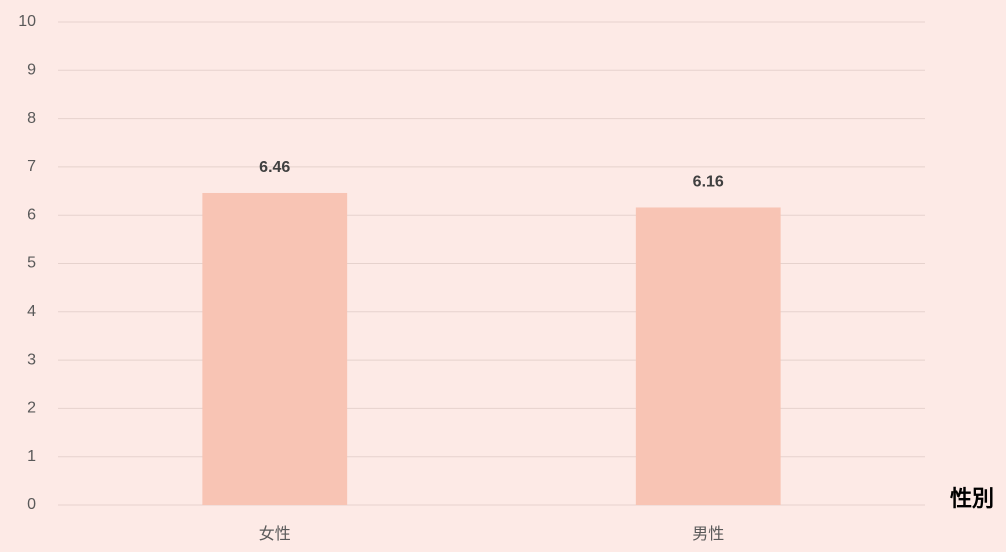 The width and height of the screenshot is (1006, 552). Describe the element at coordinates (31, 214) in the screenshot. I see `y-tick-label: 6` at that location.